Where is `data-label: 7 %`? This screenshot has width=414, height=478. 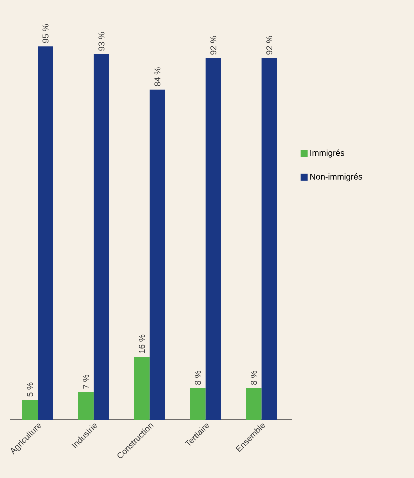 data-label: 7 % is located at coordinates (86, 381).